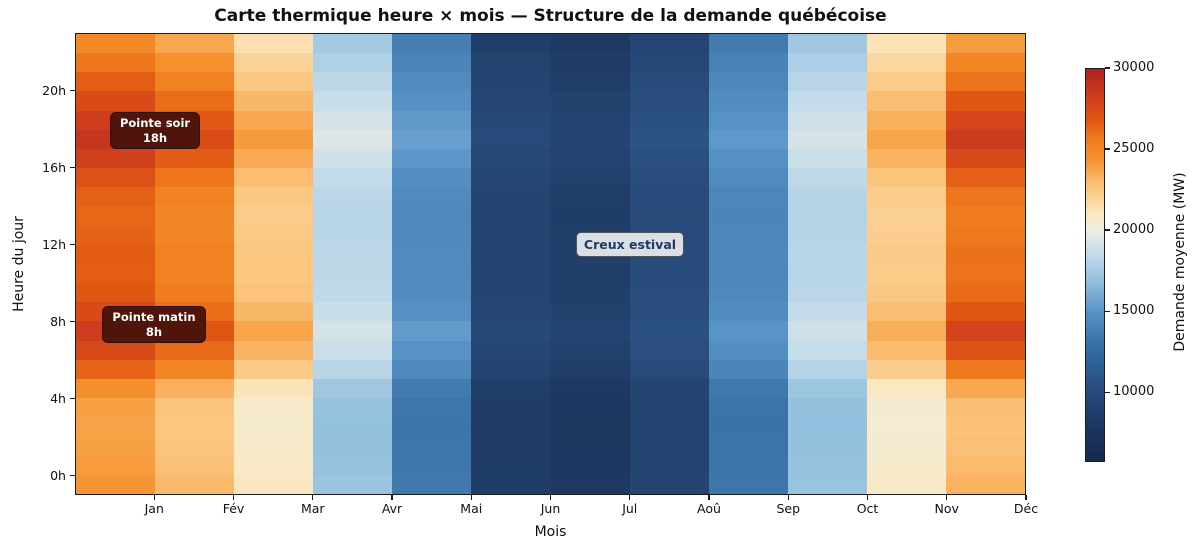  Describe the element at coordinates (312, 508) in the screenshot. I see `x-tick-label: Mar` at that location.